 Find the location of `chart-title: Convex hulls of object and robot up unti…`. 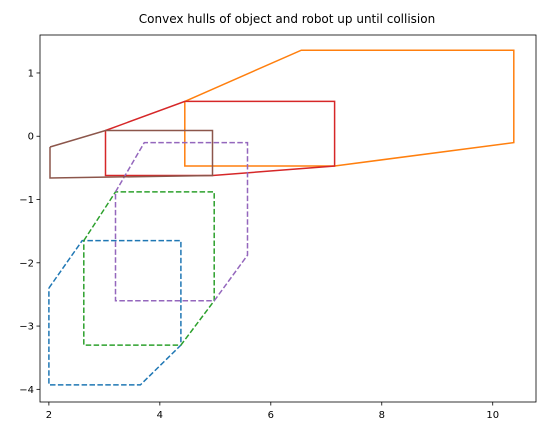

chart-title: Convex hulls of object and robot up unti… is located at coordinates (287, 19).